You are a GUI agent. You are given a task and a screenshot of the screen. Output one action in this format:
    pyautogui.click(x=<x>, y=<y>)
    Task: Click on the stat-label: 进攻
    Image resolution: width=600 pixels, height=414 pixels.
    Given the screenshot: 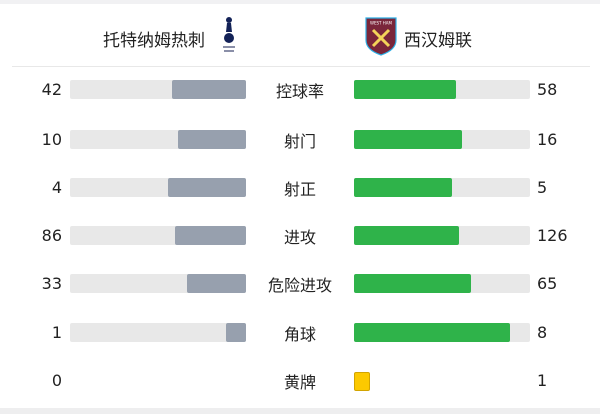 What is the action you would take?
    pyautogui.click(x=299, y=237)
    